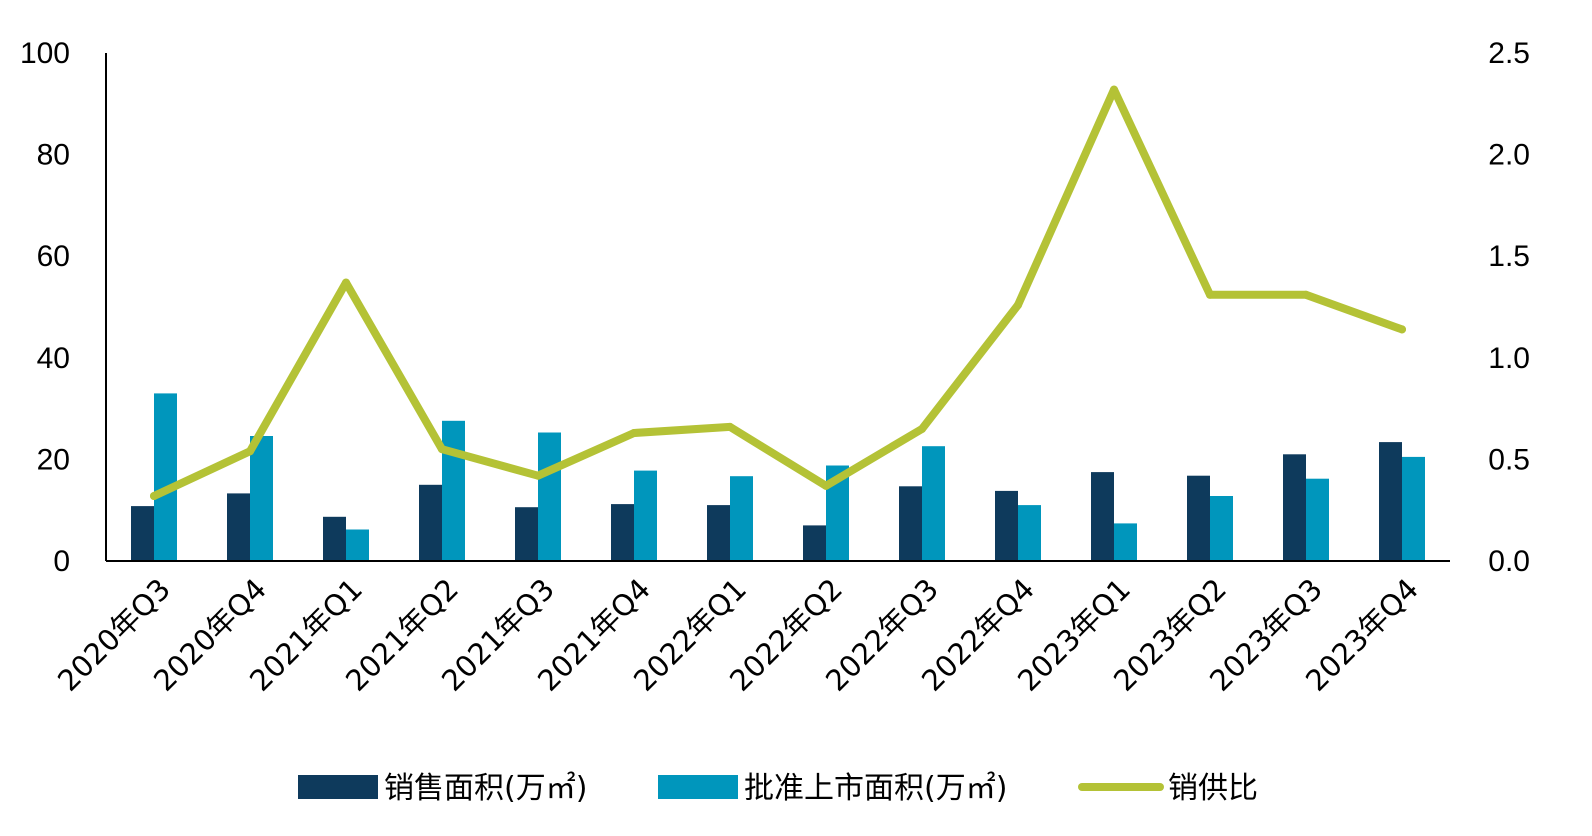 This screenshot has width=1592, height=836. I want to click on y-left-tick-label: 60, so click(53, 256).